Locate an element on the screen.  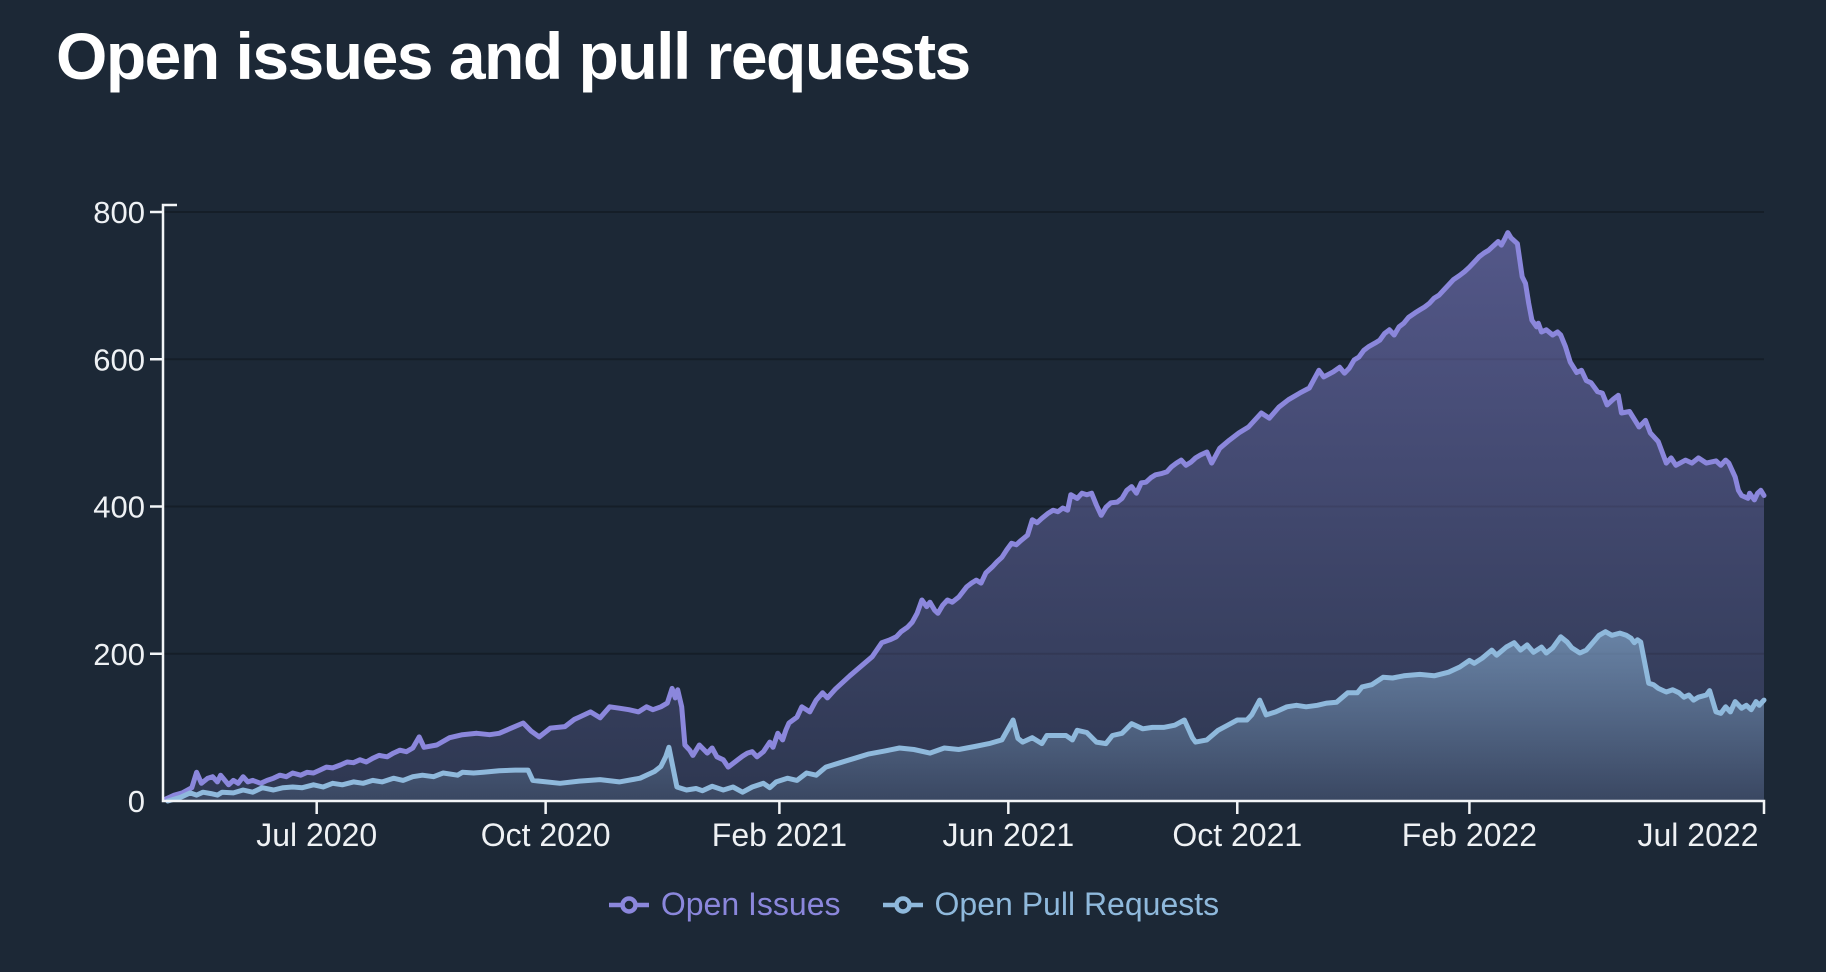
open-issues-legend-marker is located at coordinates (628, 904).